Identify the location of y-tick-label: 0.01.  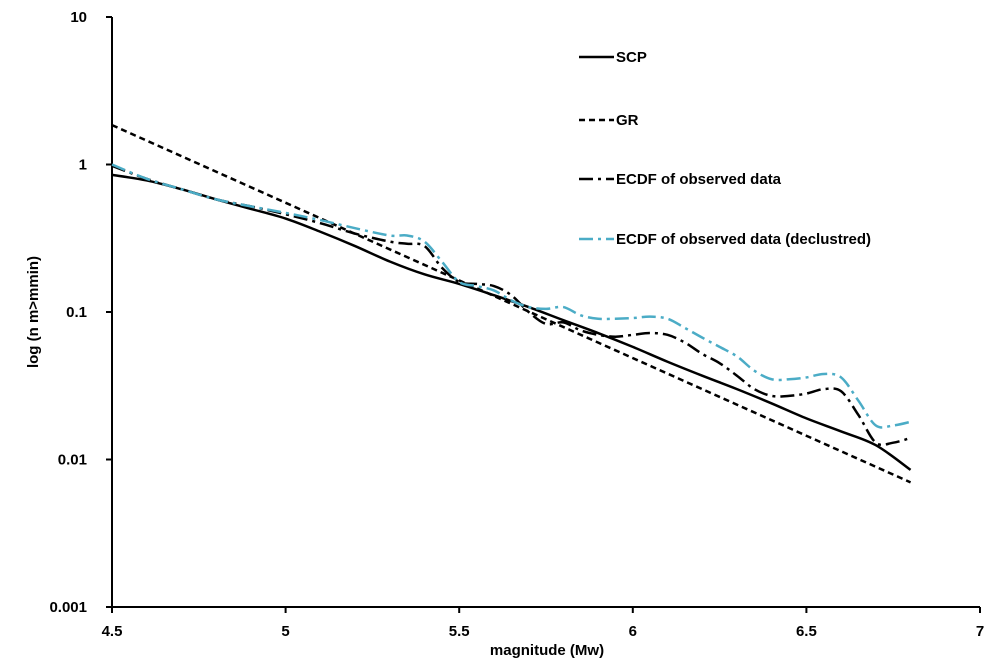
(72, 460).